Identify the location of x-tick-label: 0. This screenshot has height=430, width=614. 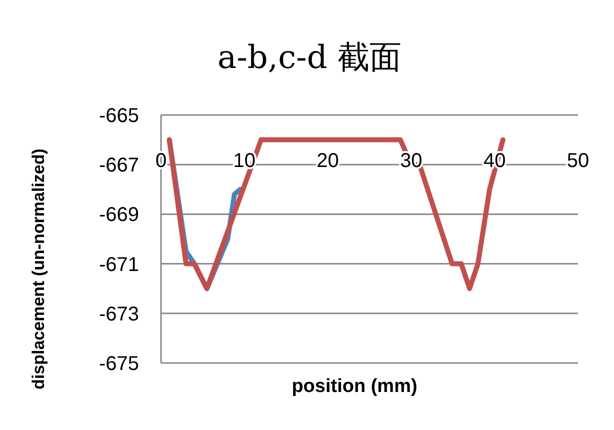
(161, 161).